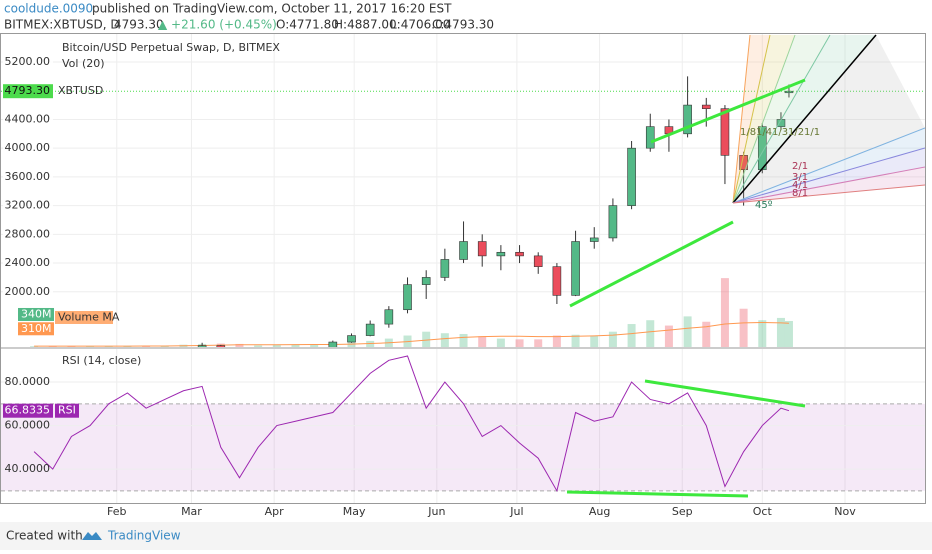 This screenshot has height=554, width=932. I want to click on open: O:4771.80, so click(307, 25).